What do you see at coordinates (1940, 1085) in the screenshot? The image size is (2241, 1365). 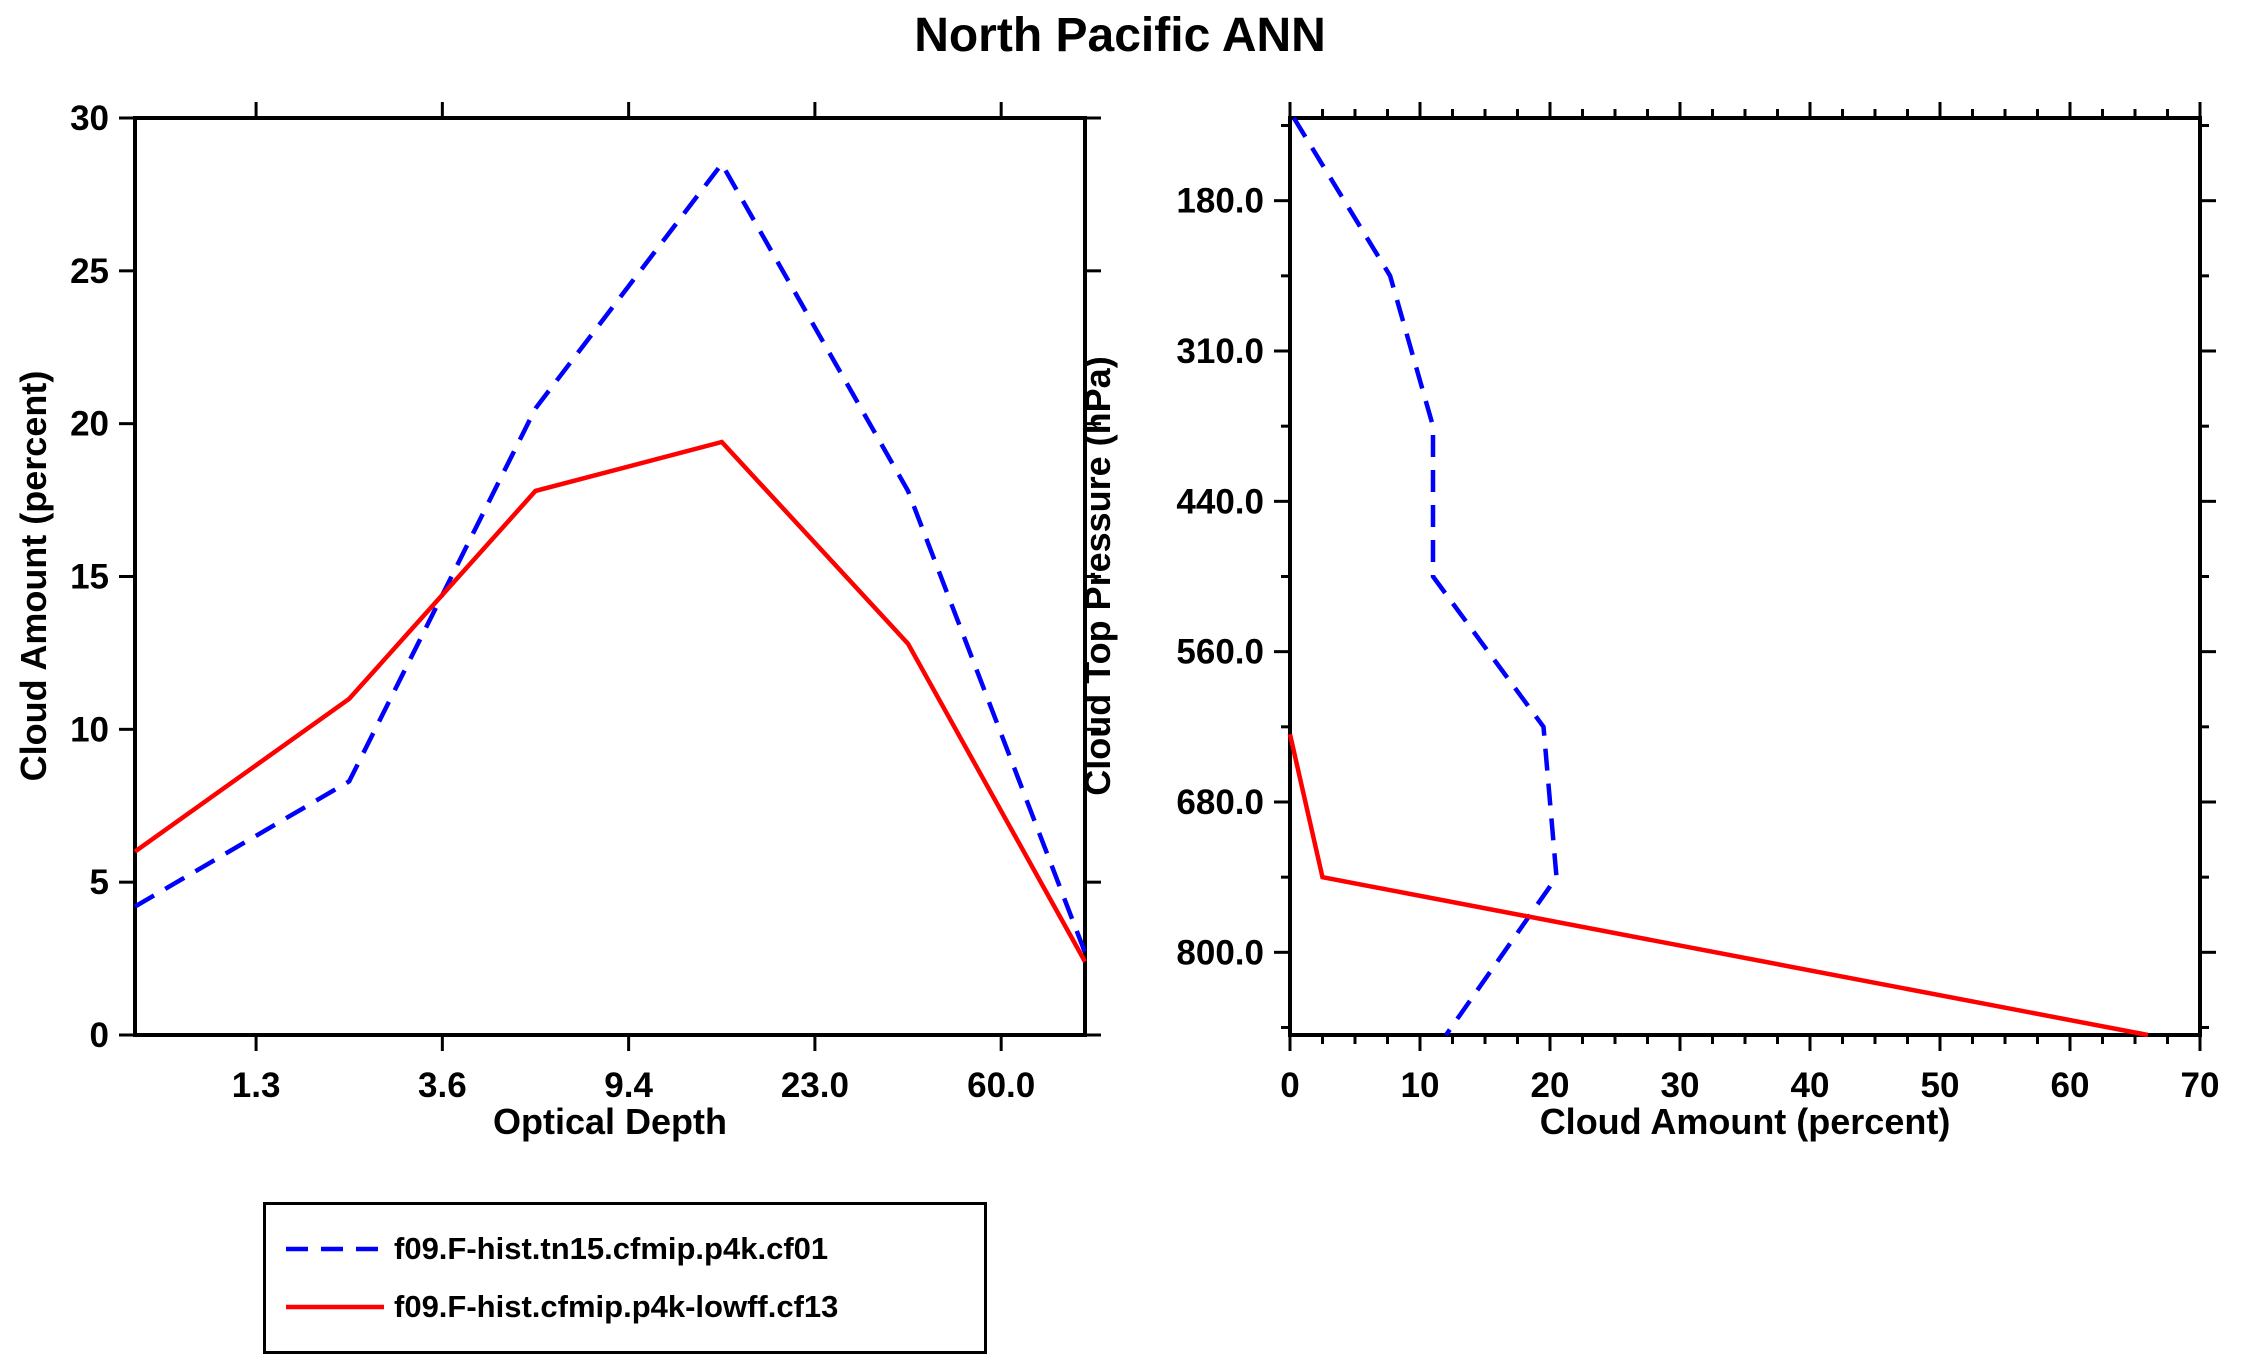 I see `right-x-tick-label: 50` at bounding box center [1940, 1085].